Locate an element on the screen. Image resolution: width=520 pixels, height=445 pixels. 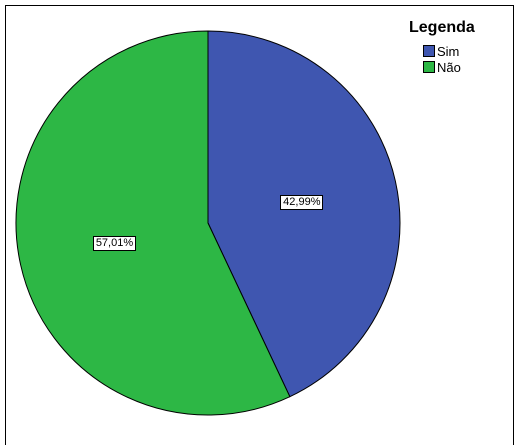
legend-label: Sim is located at coordinates (448, 51).